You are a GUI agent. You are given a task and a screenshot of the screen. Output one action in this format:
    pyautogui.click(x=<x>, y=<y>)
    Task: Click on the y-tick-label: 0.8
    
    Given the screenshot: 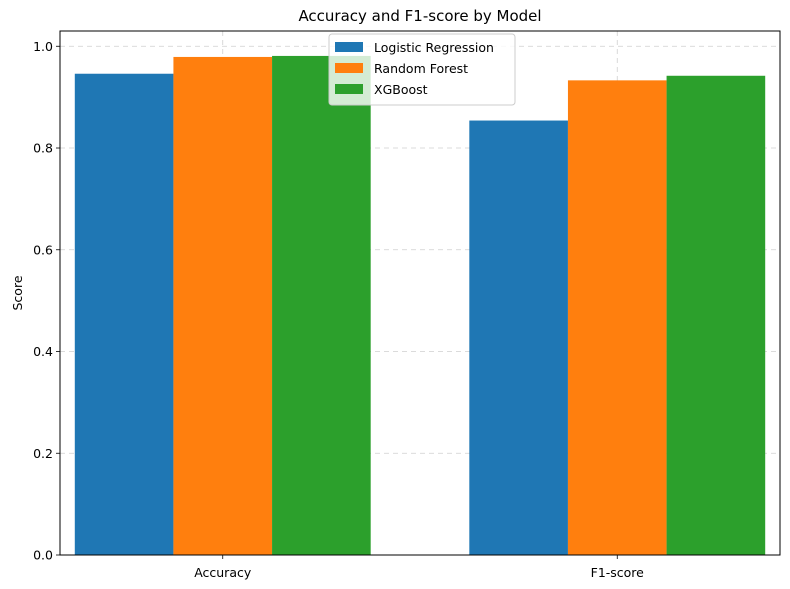 What is the action you would take?
    pyautogui.click(x=43, y=148)
    